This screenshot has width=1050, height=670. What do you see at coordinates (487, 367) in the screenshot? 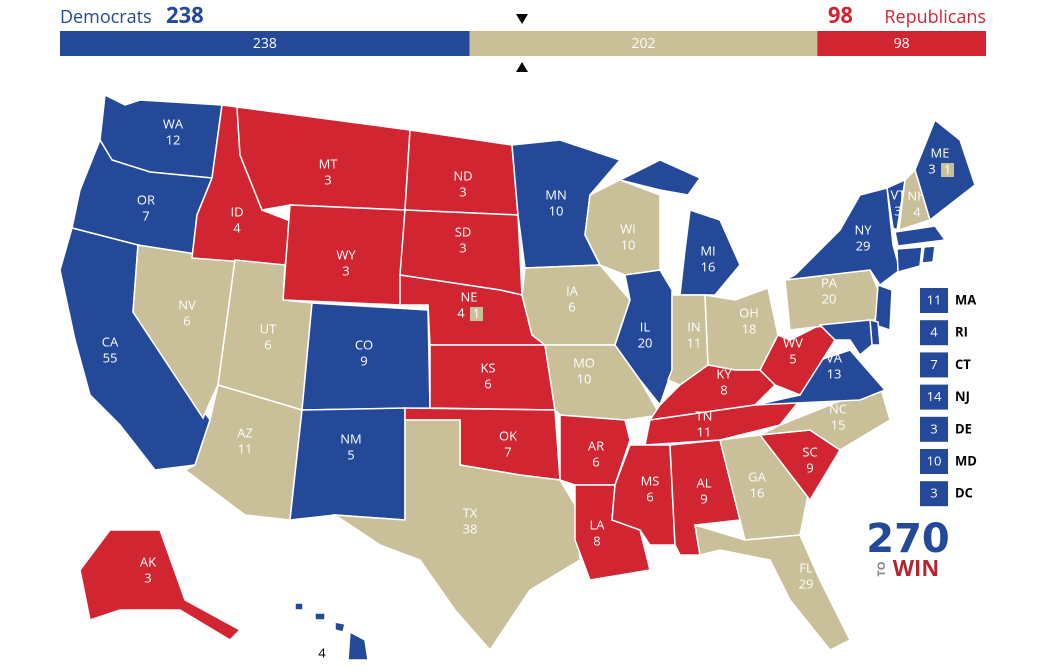
I see `state-abbr: KS` at bounding box center [487, 367].